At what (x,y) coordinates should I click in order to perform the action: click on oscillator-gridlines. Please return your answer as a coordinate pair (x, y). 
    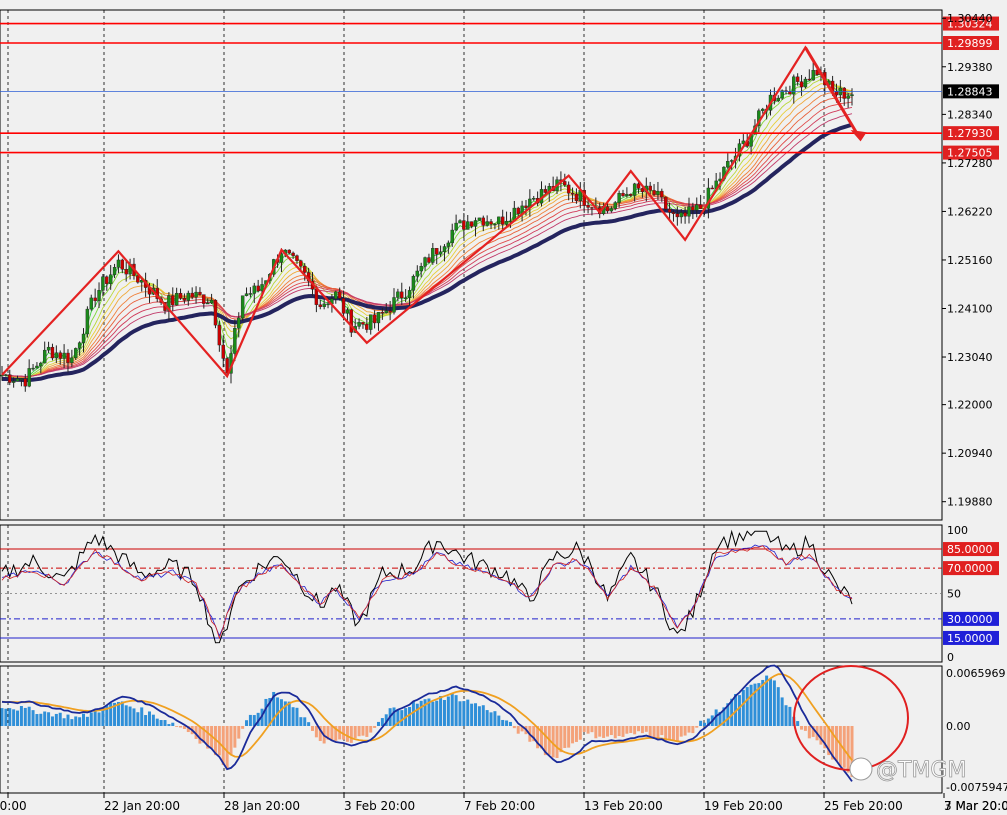
    Looking at the image, I should click on (416, 593).